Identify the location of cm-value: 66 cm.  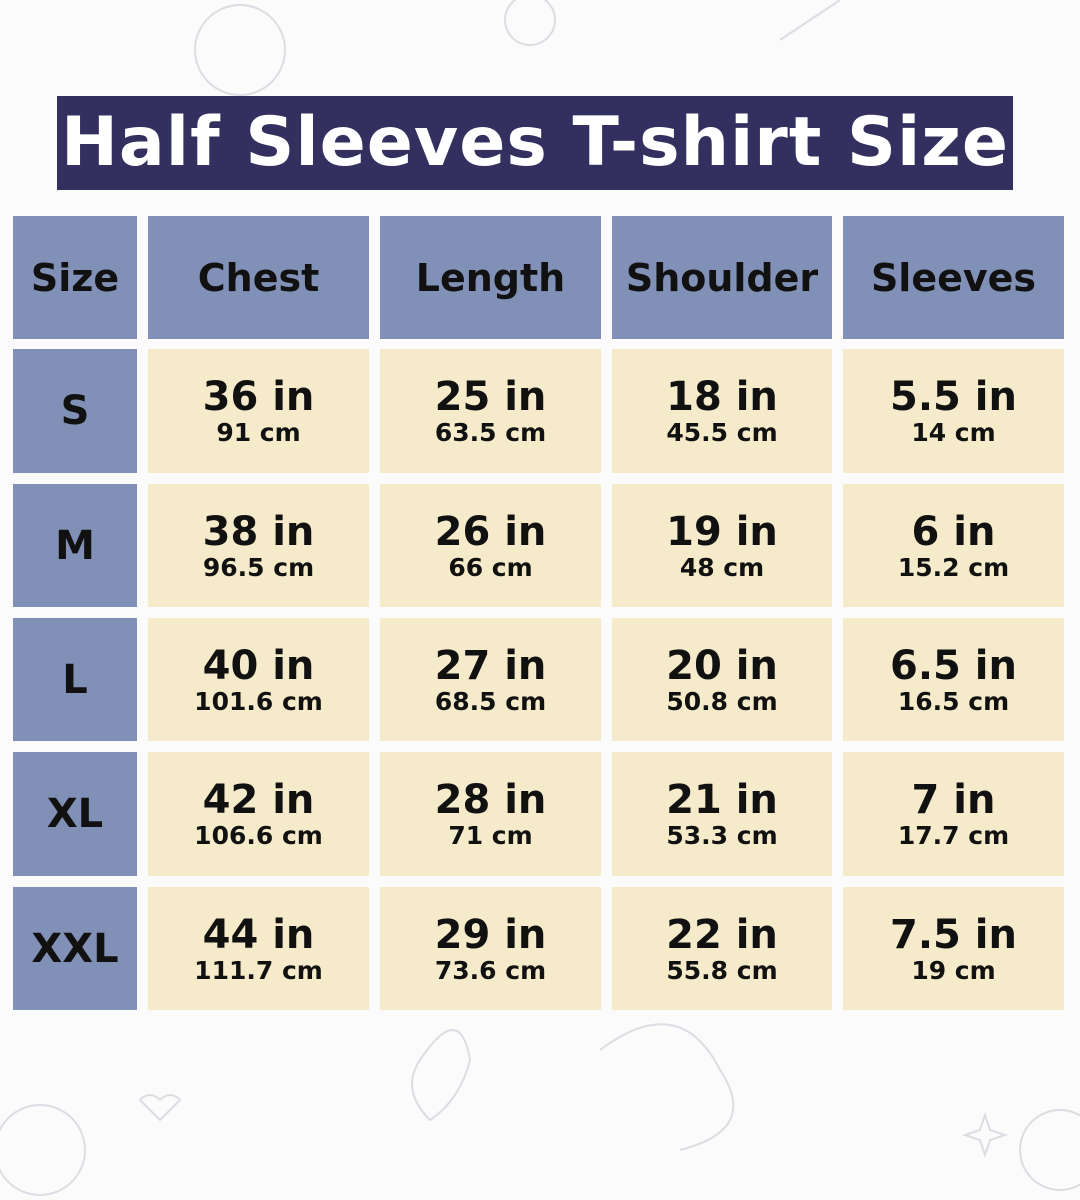
(490, 567).